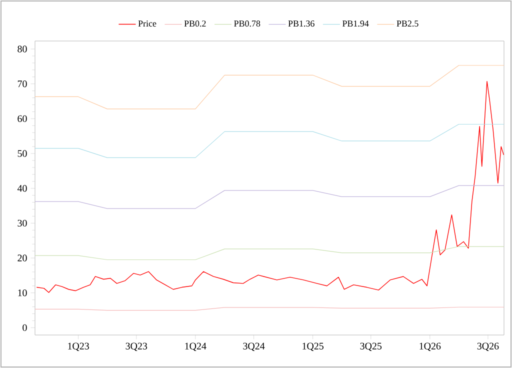  I want to click on y-tick-label: 20, so click(22, 258).